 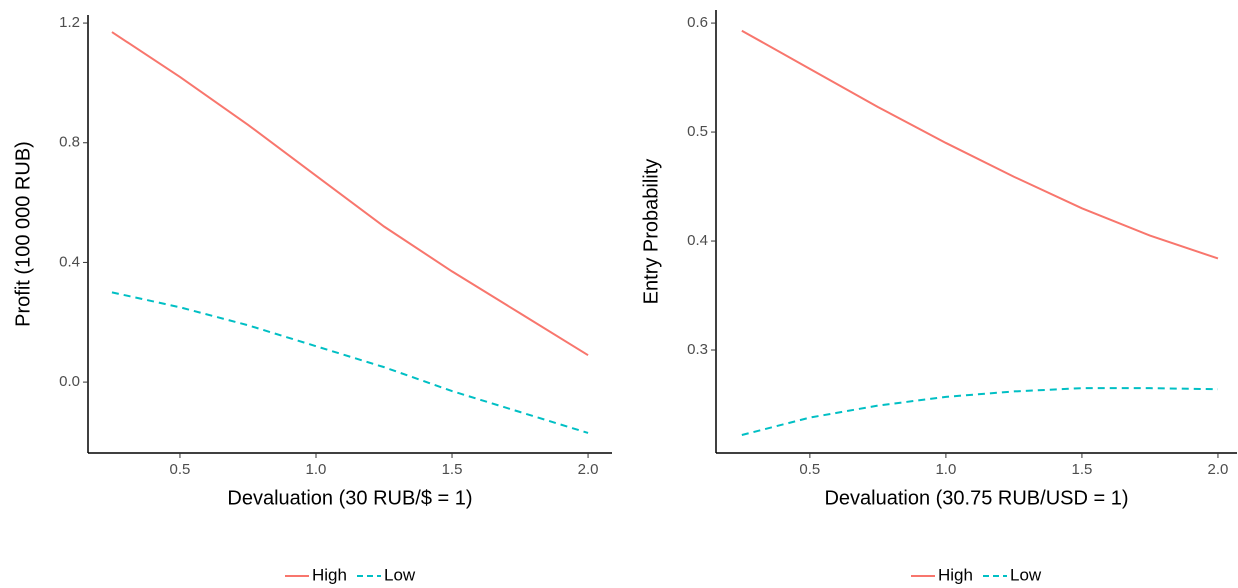 What do you see at coordinates (69, 22) in the screenshot?
I see `y-tick-label: 1.2` at bounding box center [69, 22].